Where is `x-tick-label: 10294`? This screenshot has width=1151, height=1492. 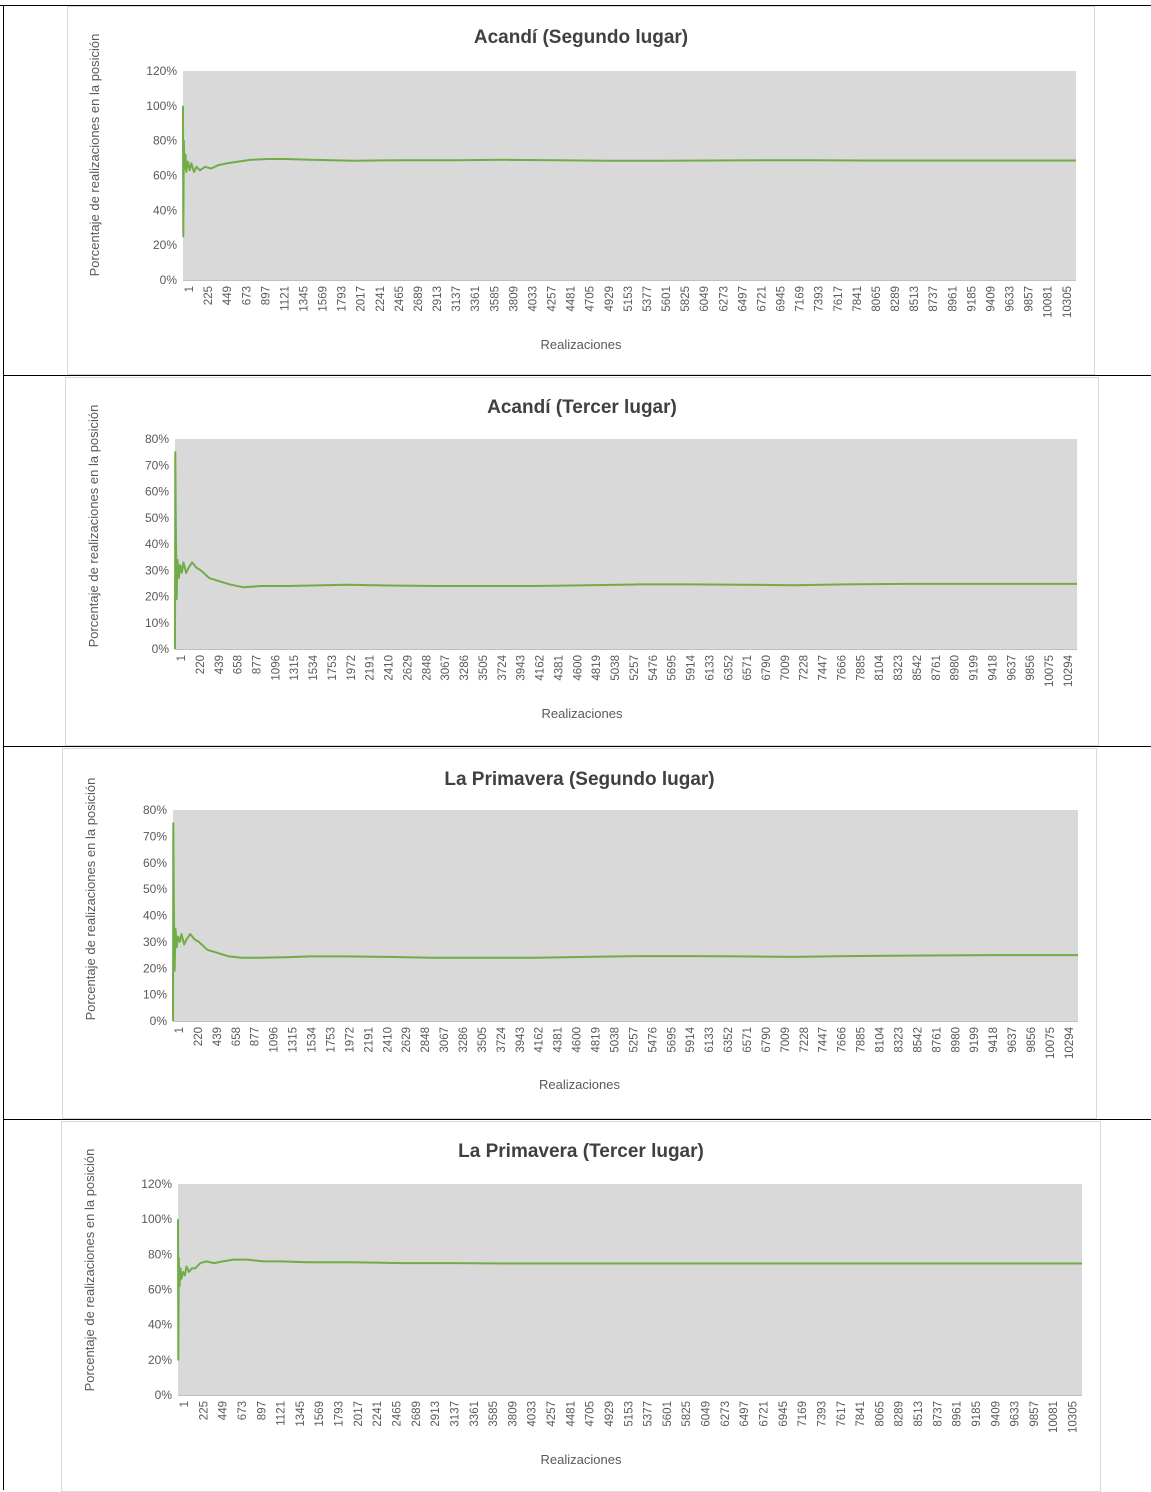
x-tick-label: 10294 is located at coordinates (1069, 670).